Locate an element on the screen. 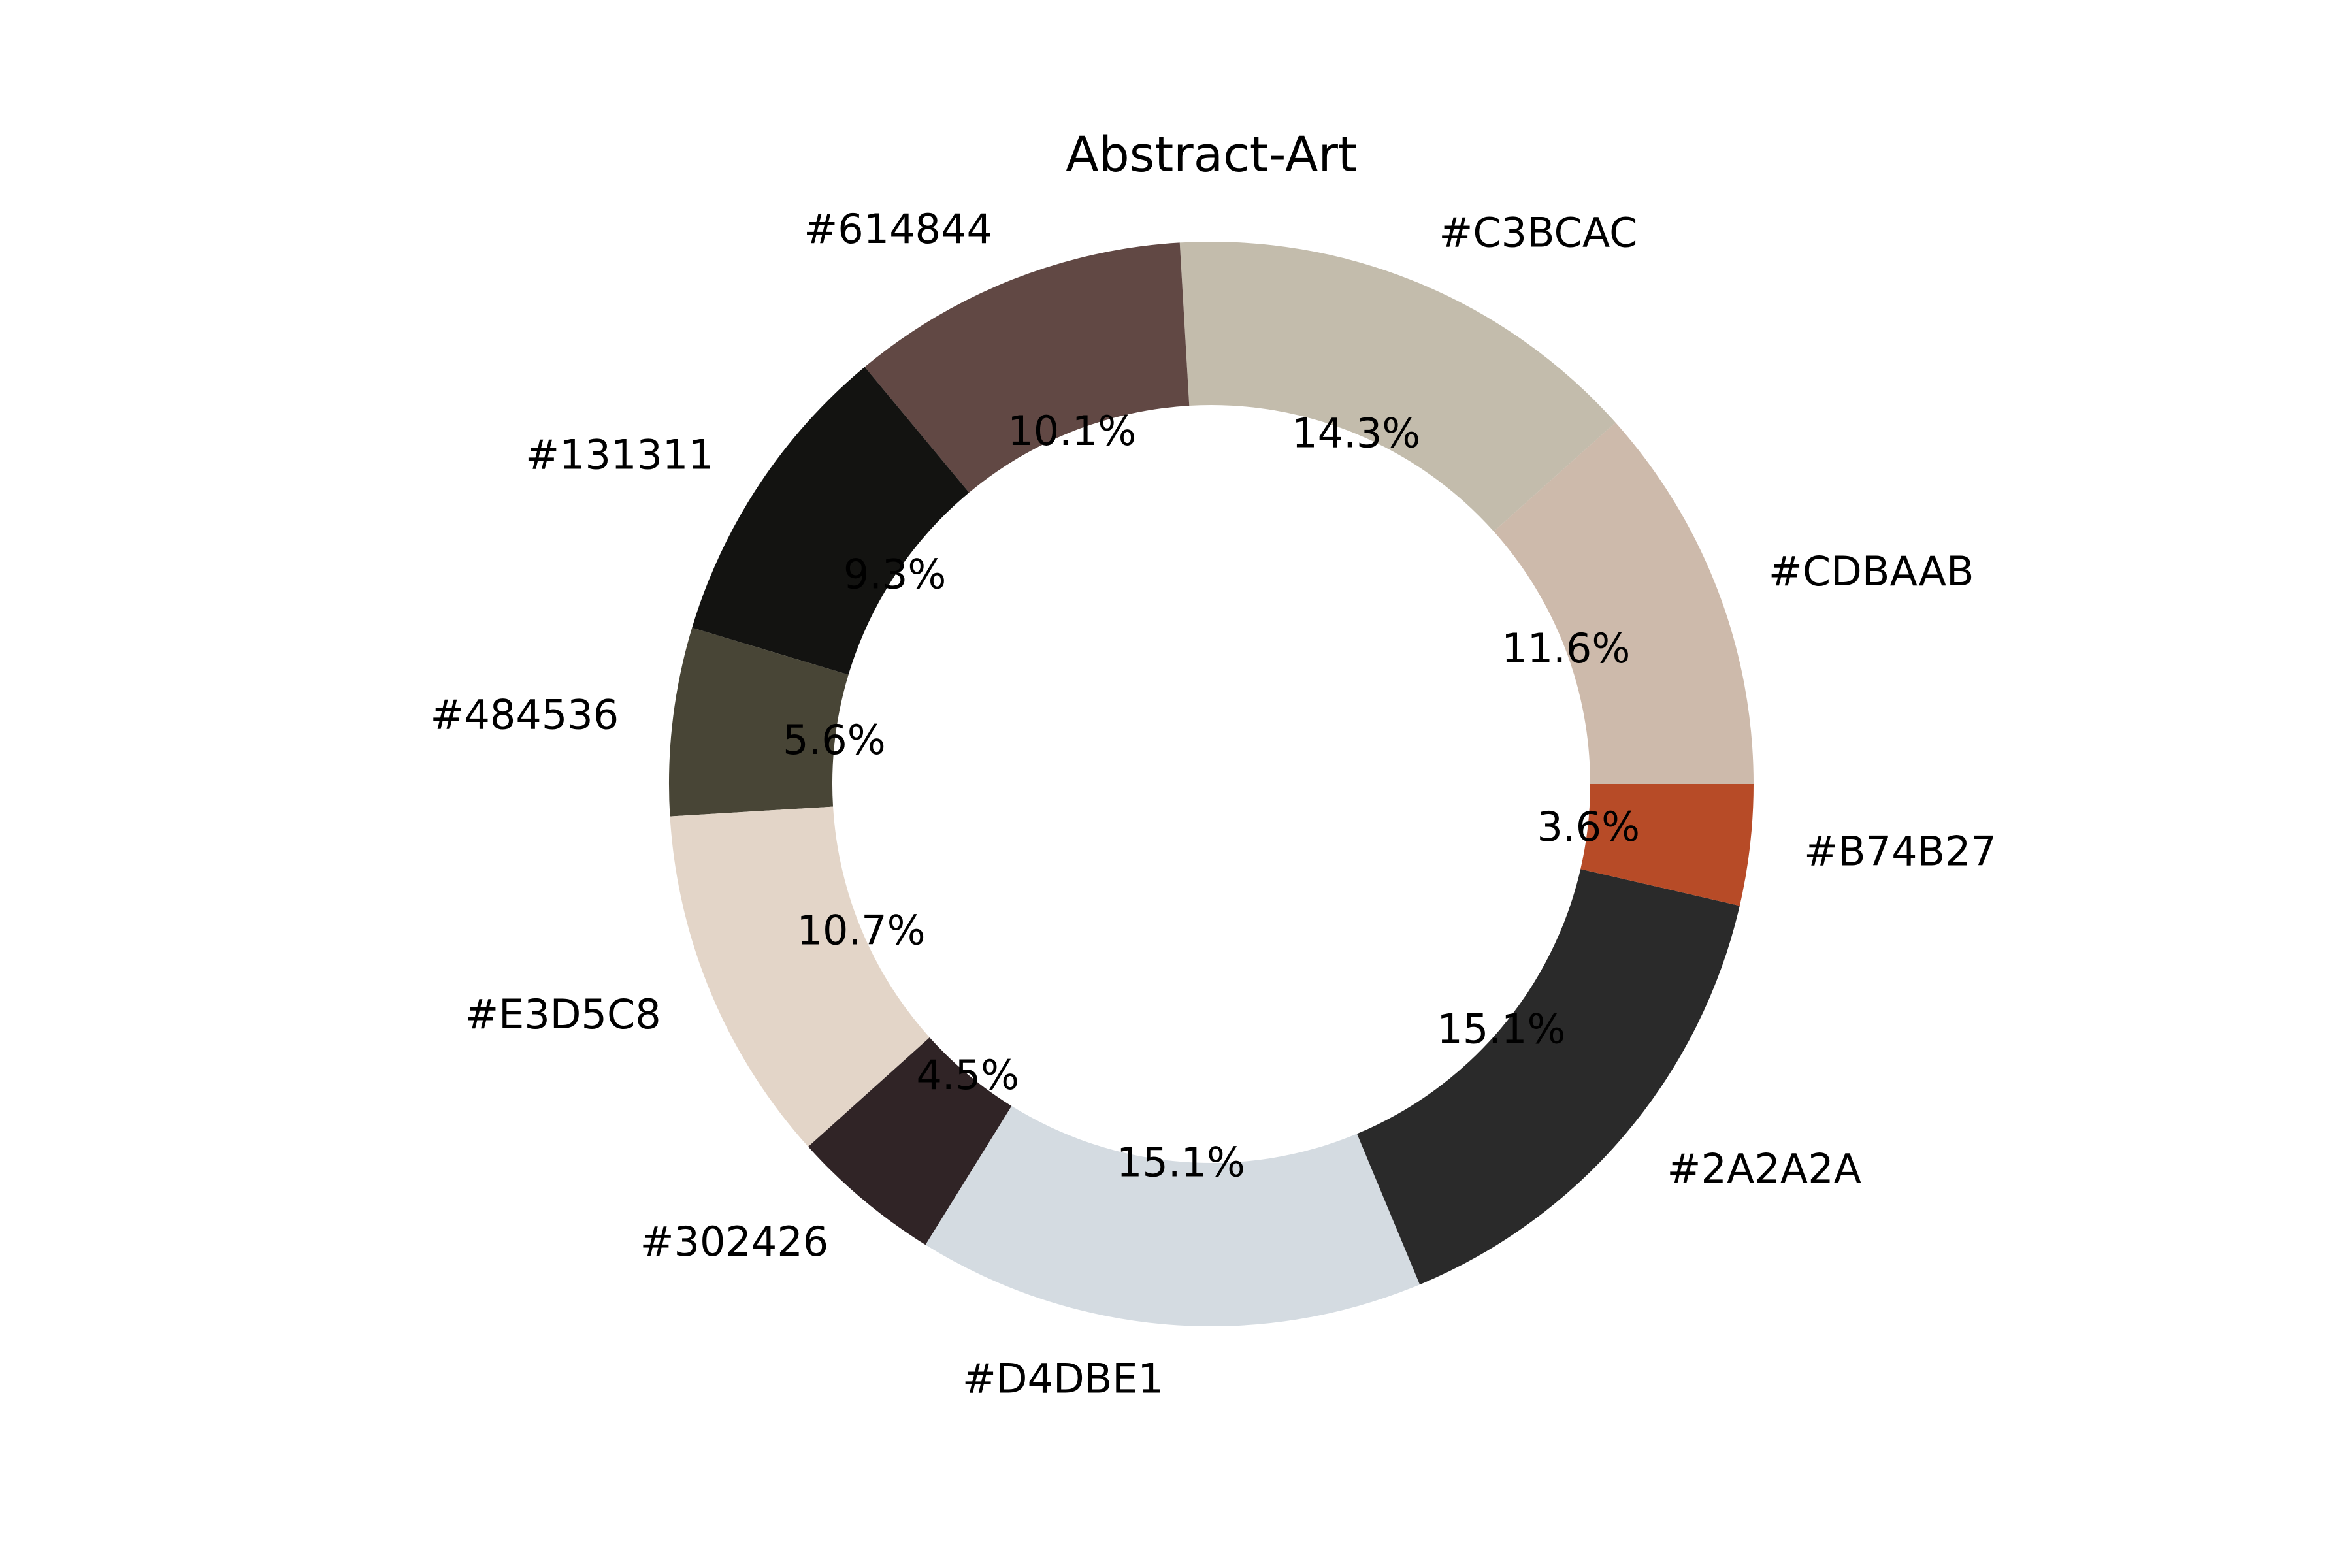  slice-label-cdbaab: #CDBAAB is located at coordinates (1871, 571).